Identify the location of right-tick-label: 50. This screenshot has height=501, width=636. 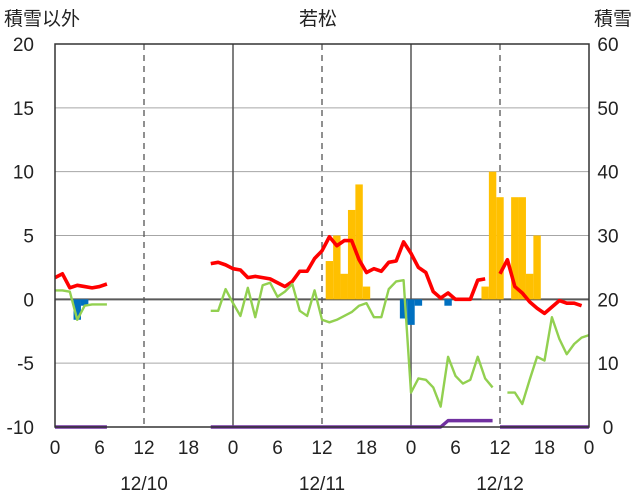
(607, 109).